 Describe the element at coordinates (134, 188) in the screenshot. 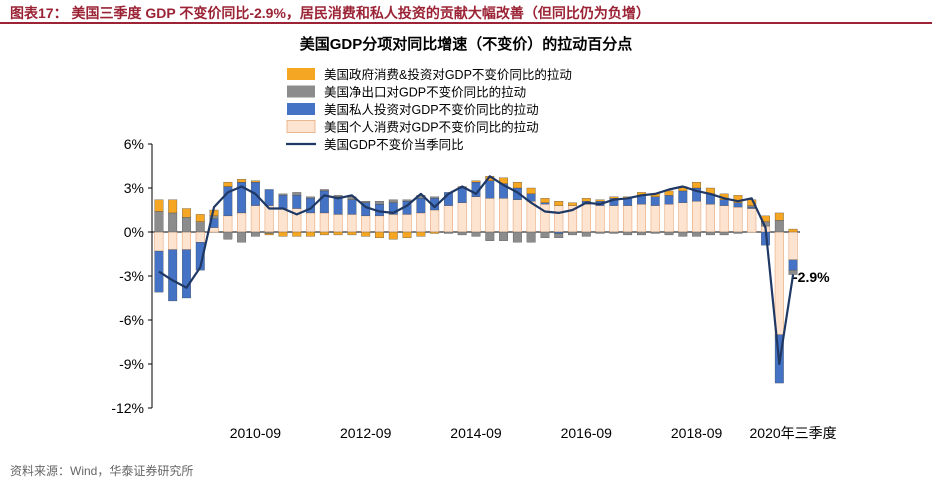

I see `y-tick-label: 3%` at that location.